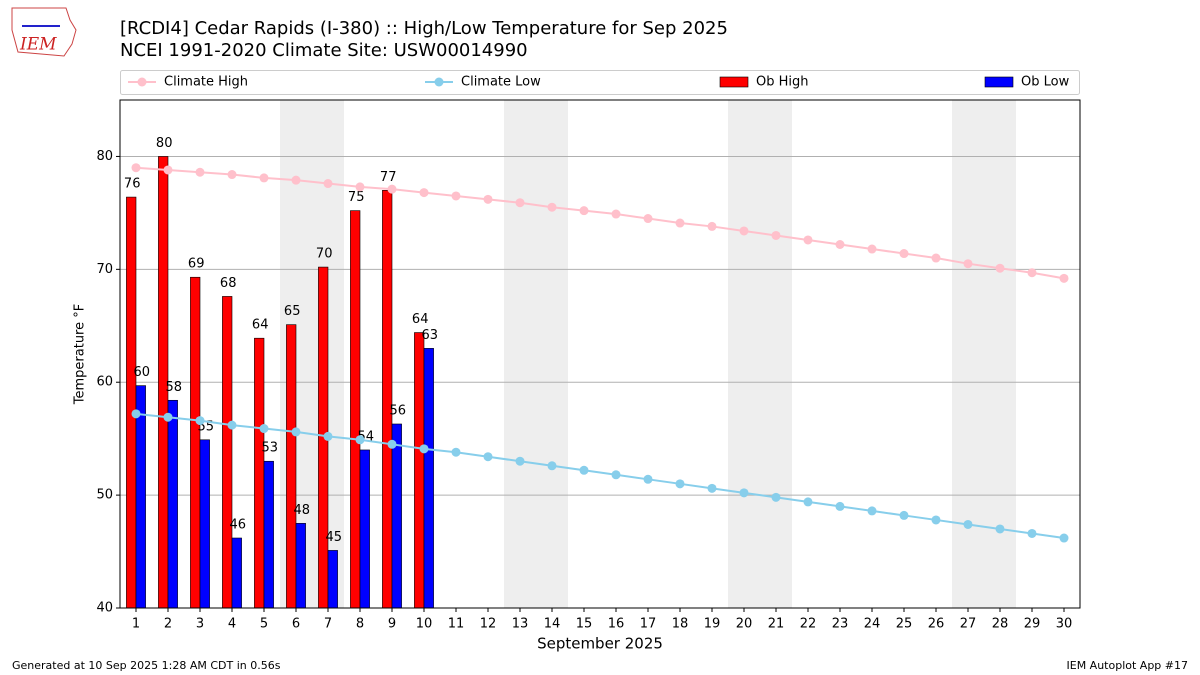 The width and height of the screenshot is (1200, 675). Describe the element at coordinates (808, 624) in the screenshot. I see `x-tick-label: 22` at that location.